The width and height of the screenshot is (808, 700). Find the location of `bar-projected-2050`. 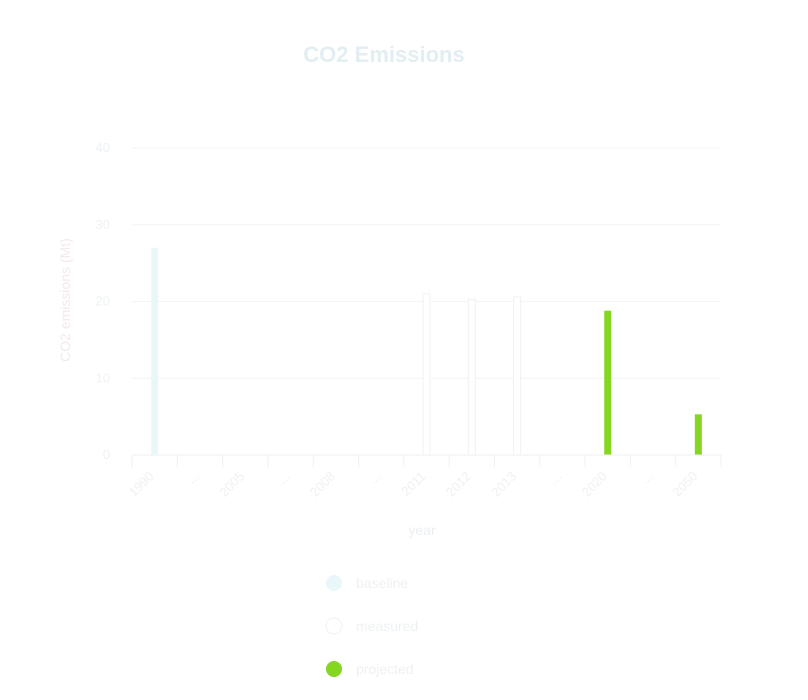

bar-projected-2050 is located at coordinates (698, 434).